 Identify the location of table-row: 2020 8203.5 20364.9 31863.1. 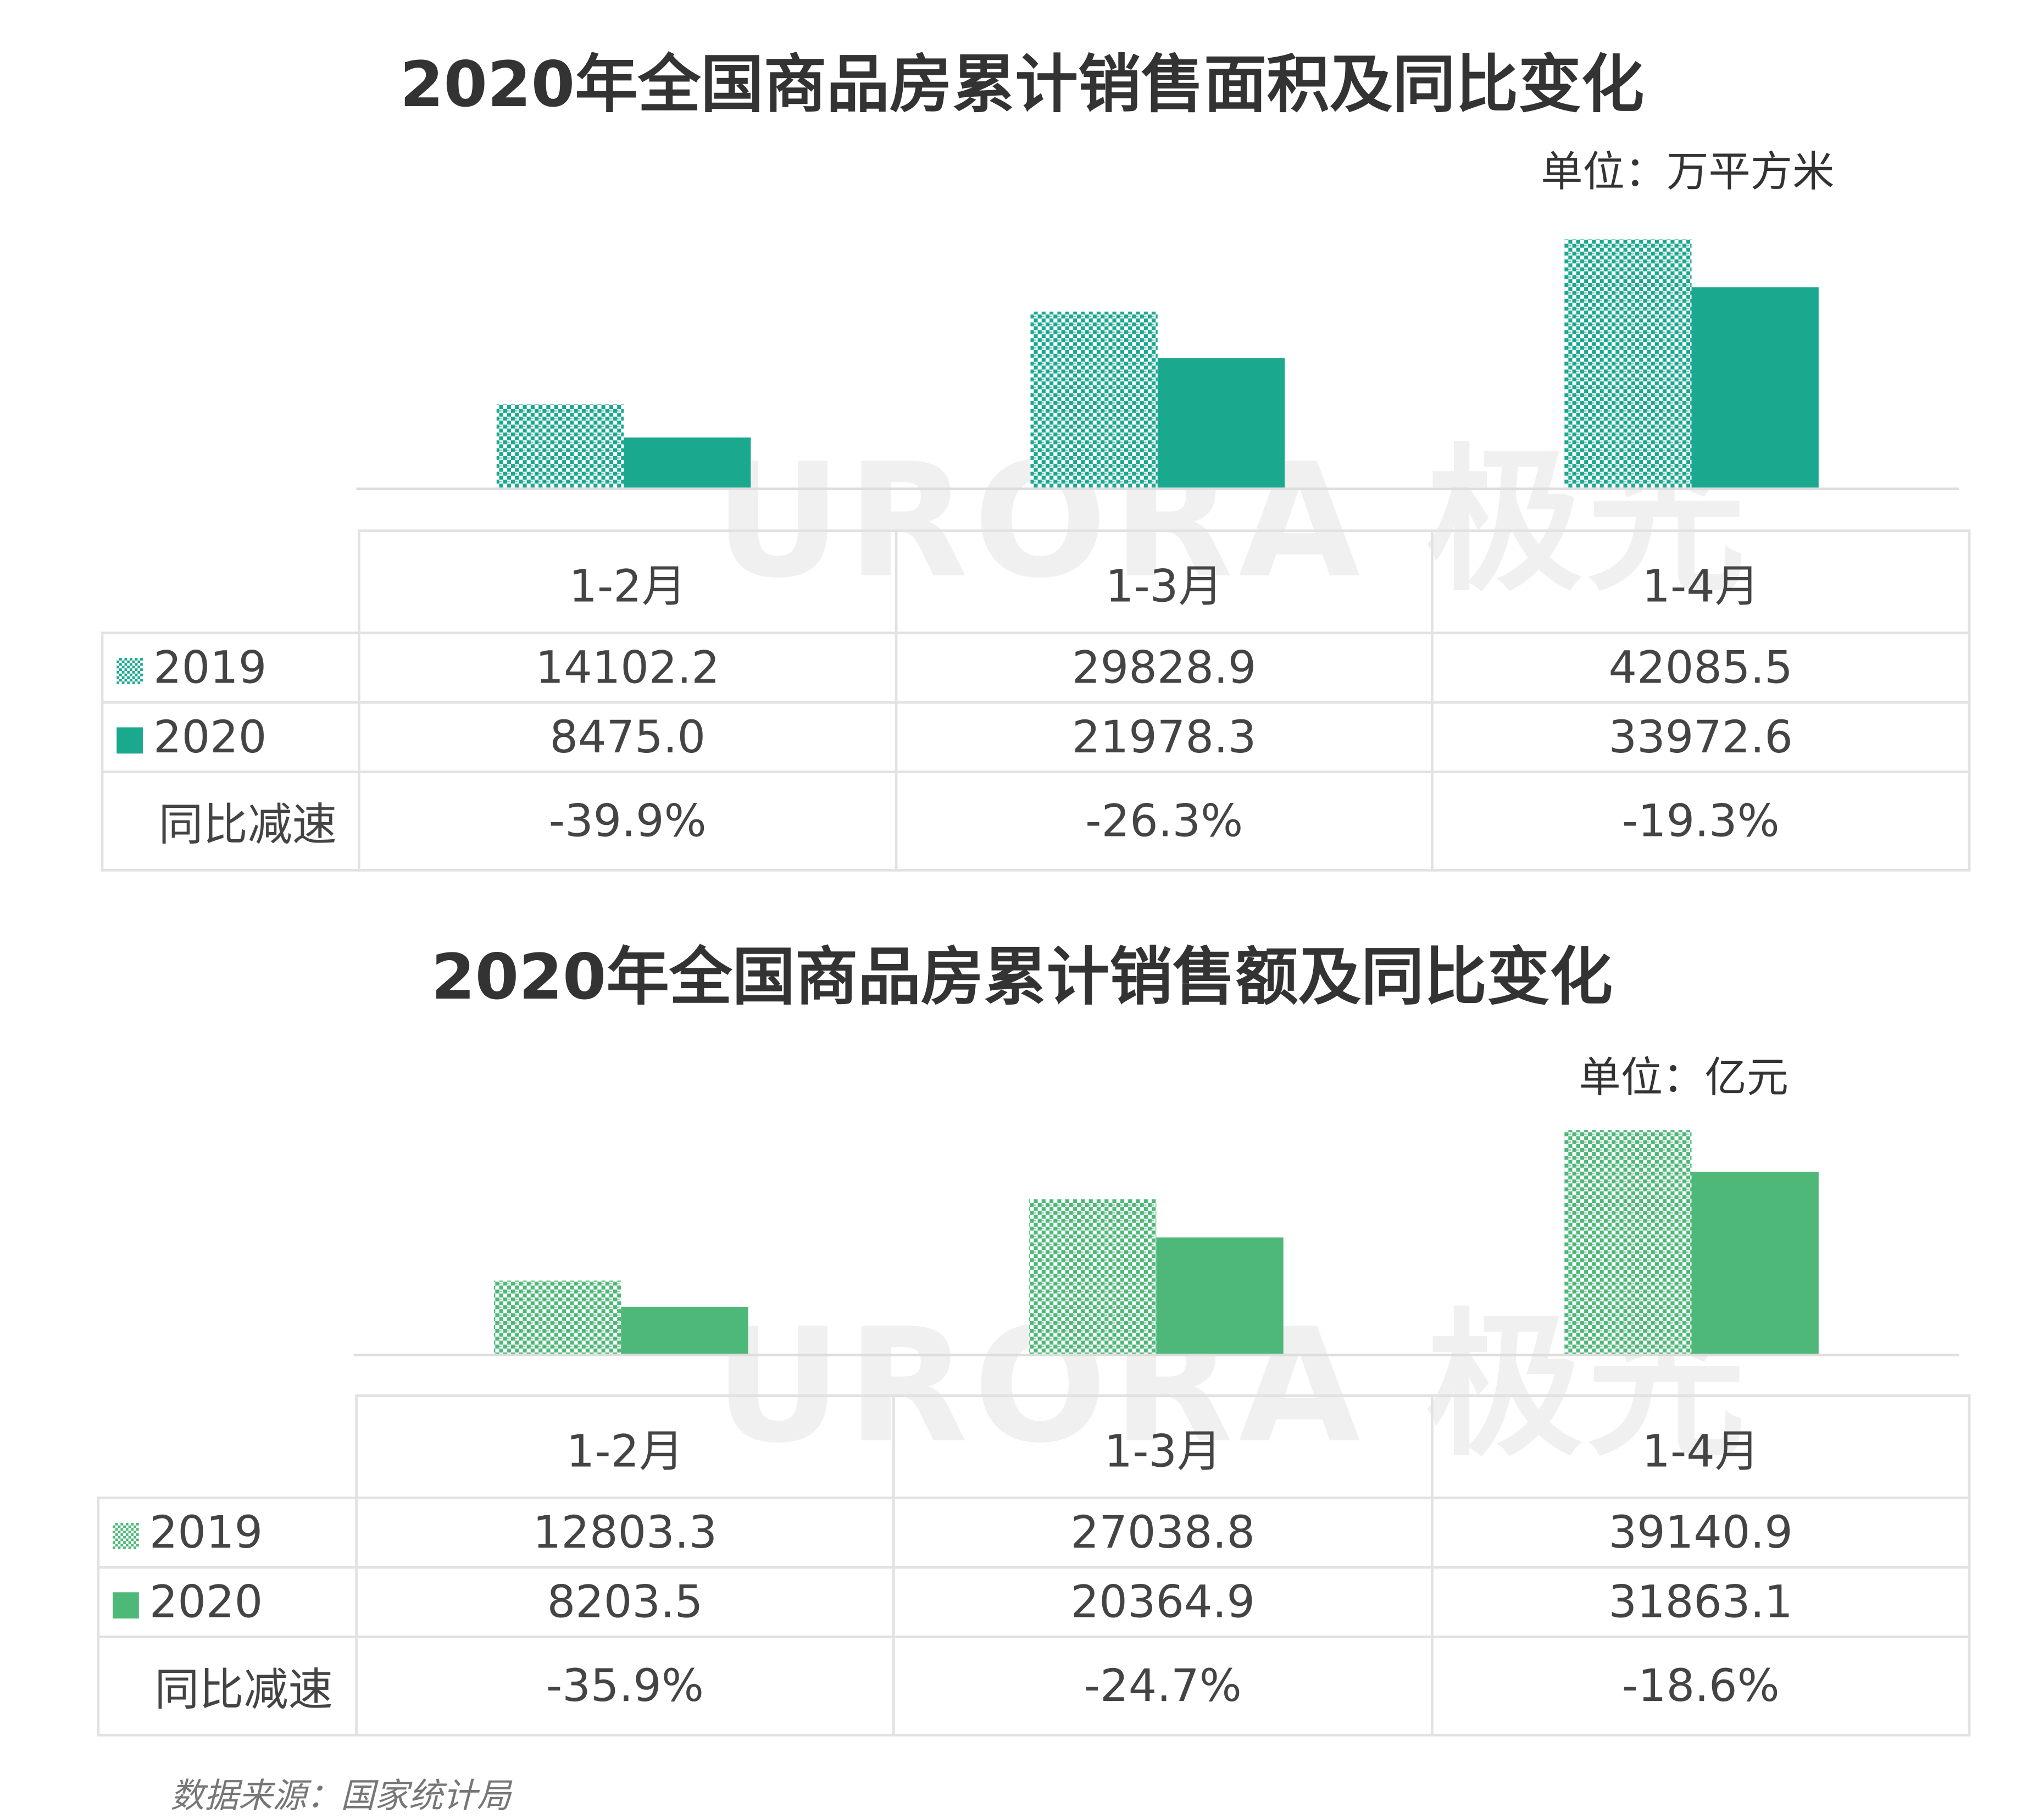
(1034, 1602).